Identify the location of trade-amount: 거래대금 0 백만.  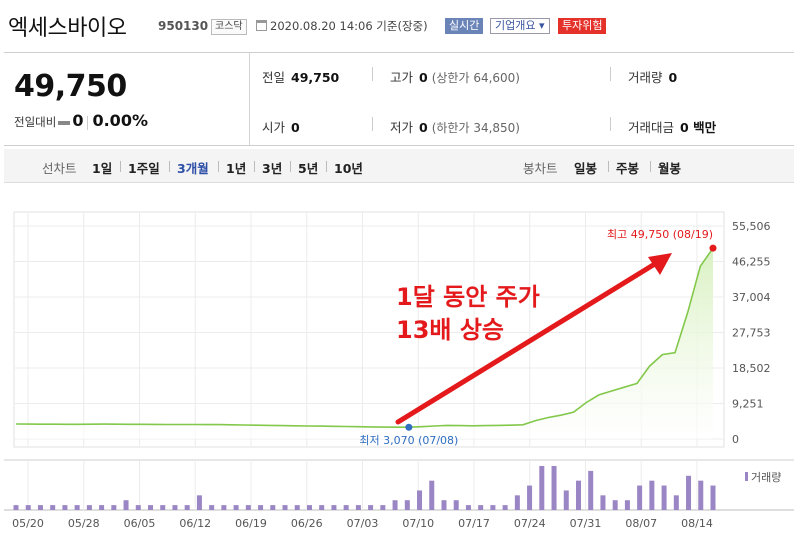
(672, 126).